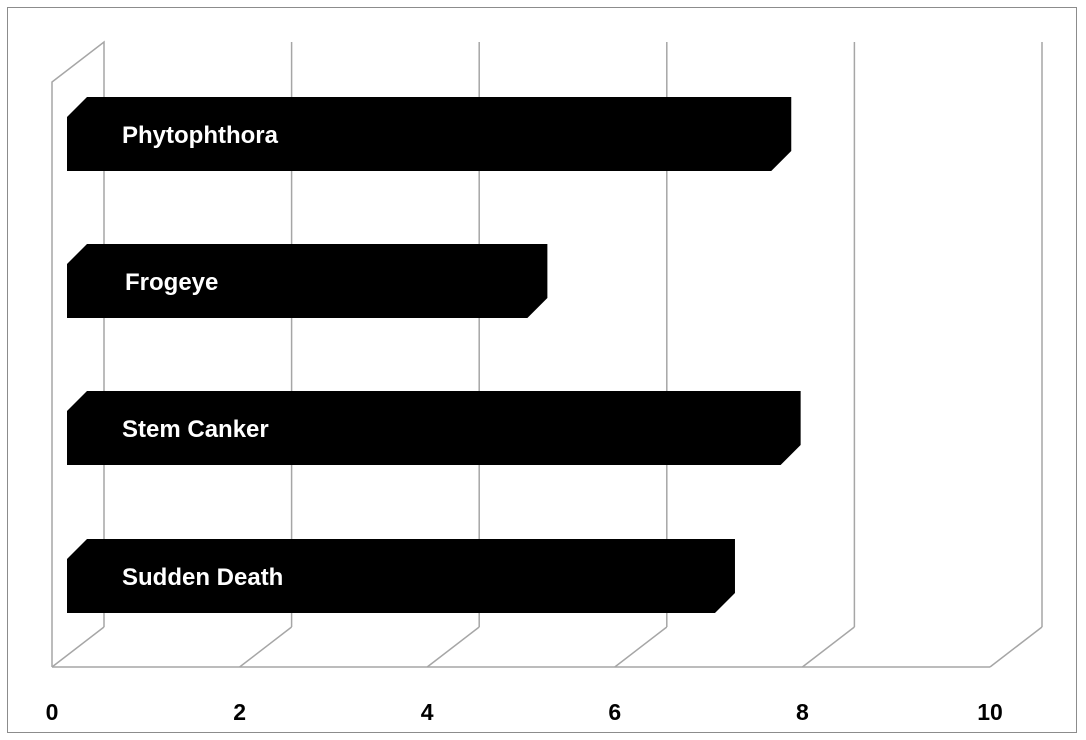  What do you see at coordinates (200, 135) in the screenshot?
I see `bar-label-phytophthora: Phytophthora` at bounding box center [200, 135].